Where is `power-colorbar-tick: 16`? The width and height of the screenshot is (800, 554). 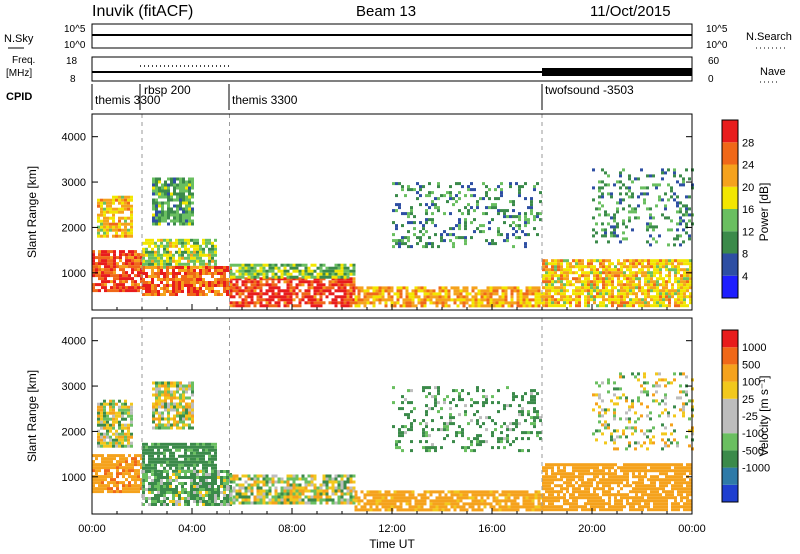 power-colorbar-tick: 16 is located at coordinates (748, 210).